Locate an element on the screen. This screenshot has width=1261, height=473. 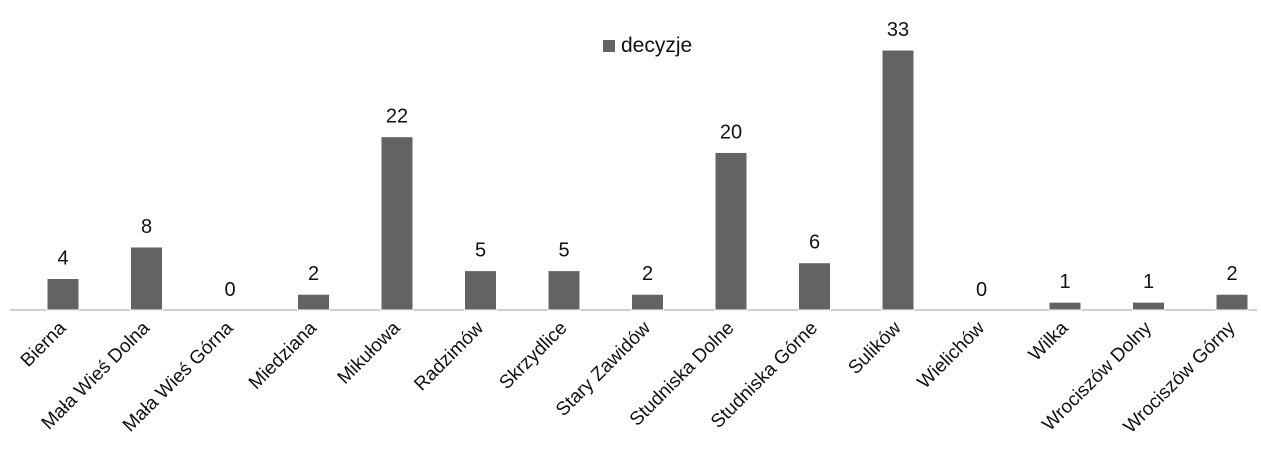
data-label: 33 is located at coordinates (898, 30).